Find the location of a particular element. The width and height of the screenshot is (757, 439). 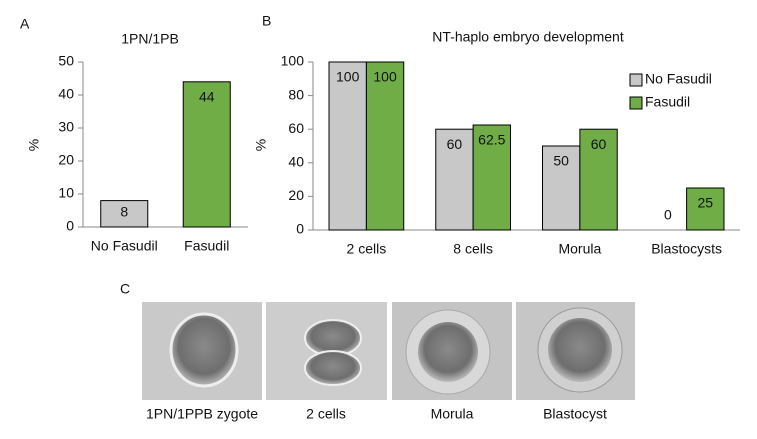

y-tick-label: 50 is located at coordinates (66, 61).